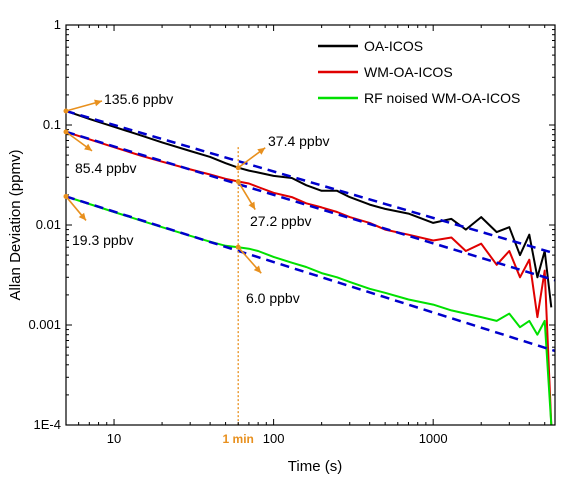  Describe the element at coordinates (393, 46) in the screenshot. I see `legend-label-0: OA-ICOS` at that location.